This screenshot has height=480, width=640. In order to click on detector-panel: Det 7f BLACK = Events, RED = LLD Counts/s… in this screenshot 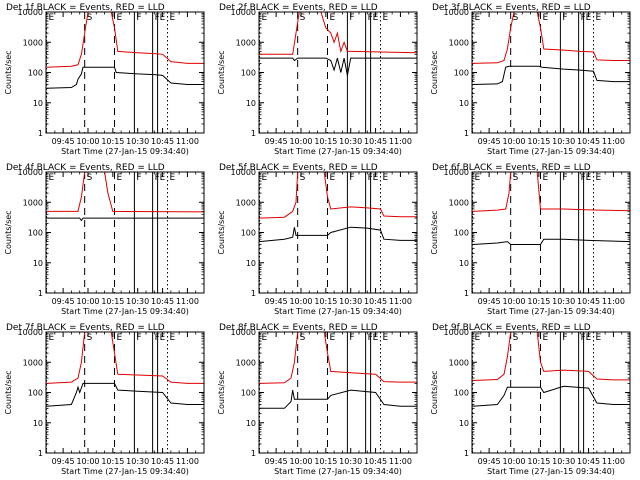, I will do `click(104, 399)`.